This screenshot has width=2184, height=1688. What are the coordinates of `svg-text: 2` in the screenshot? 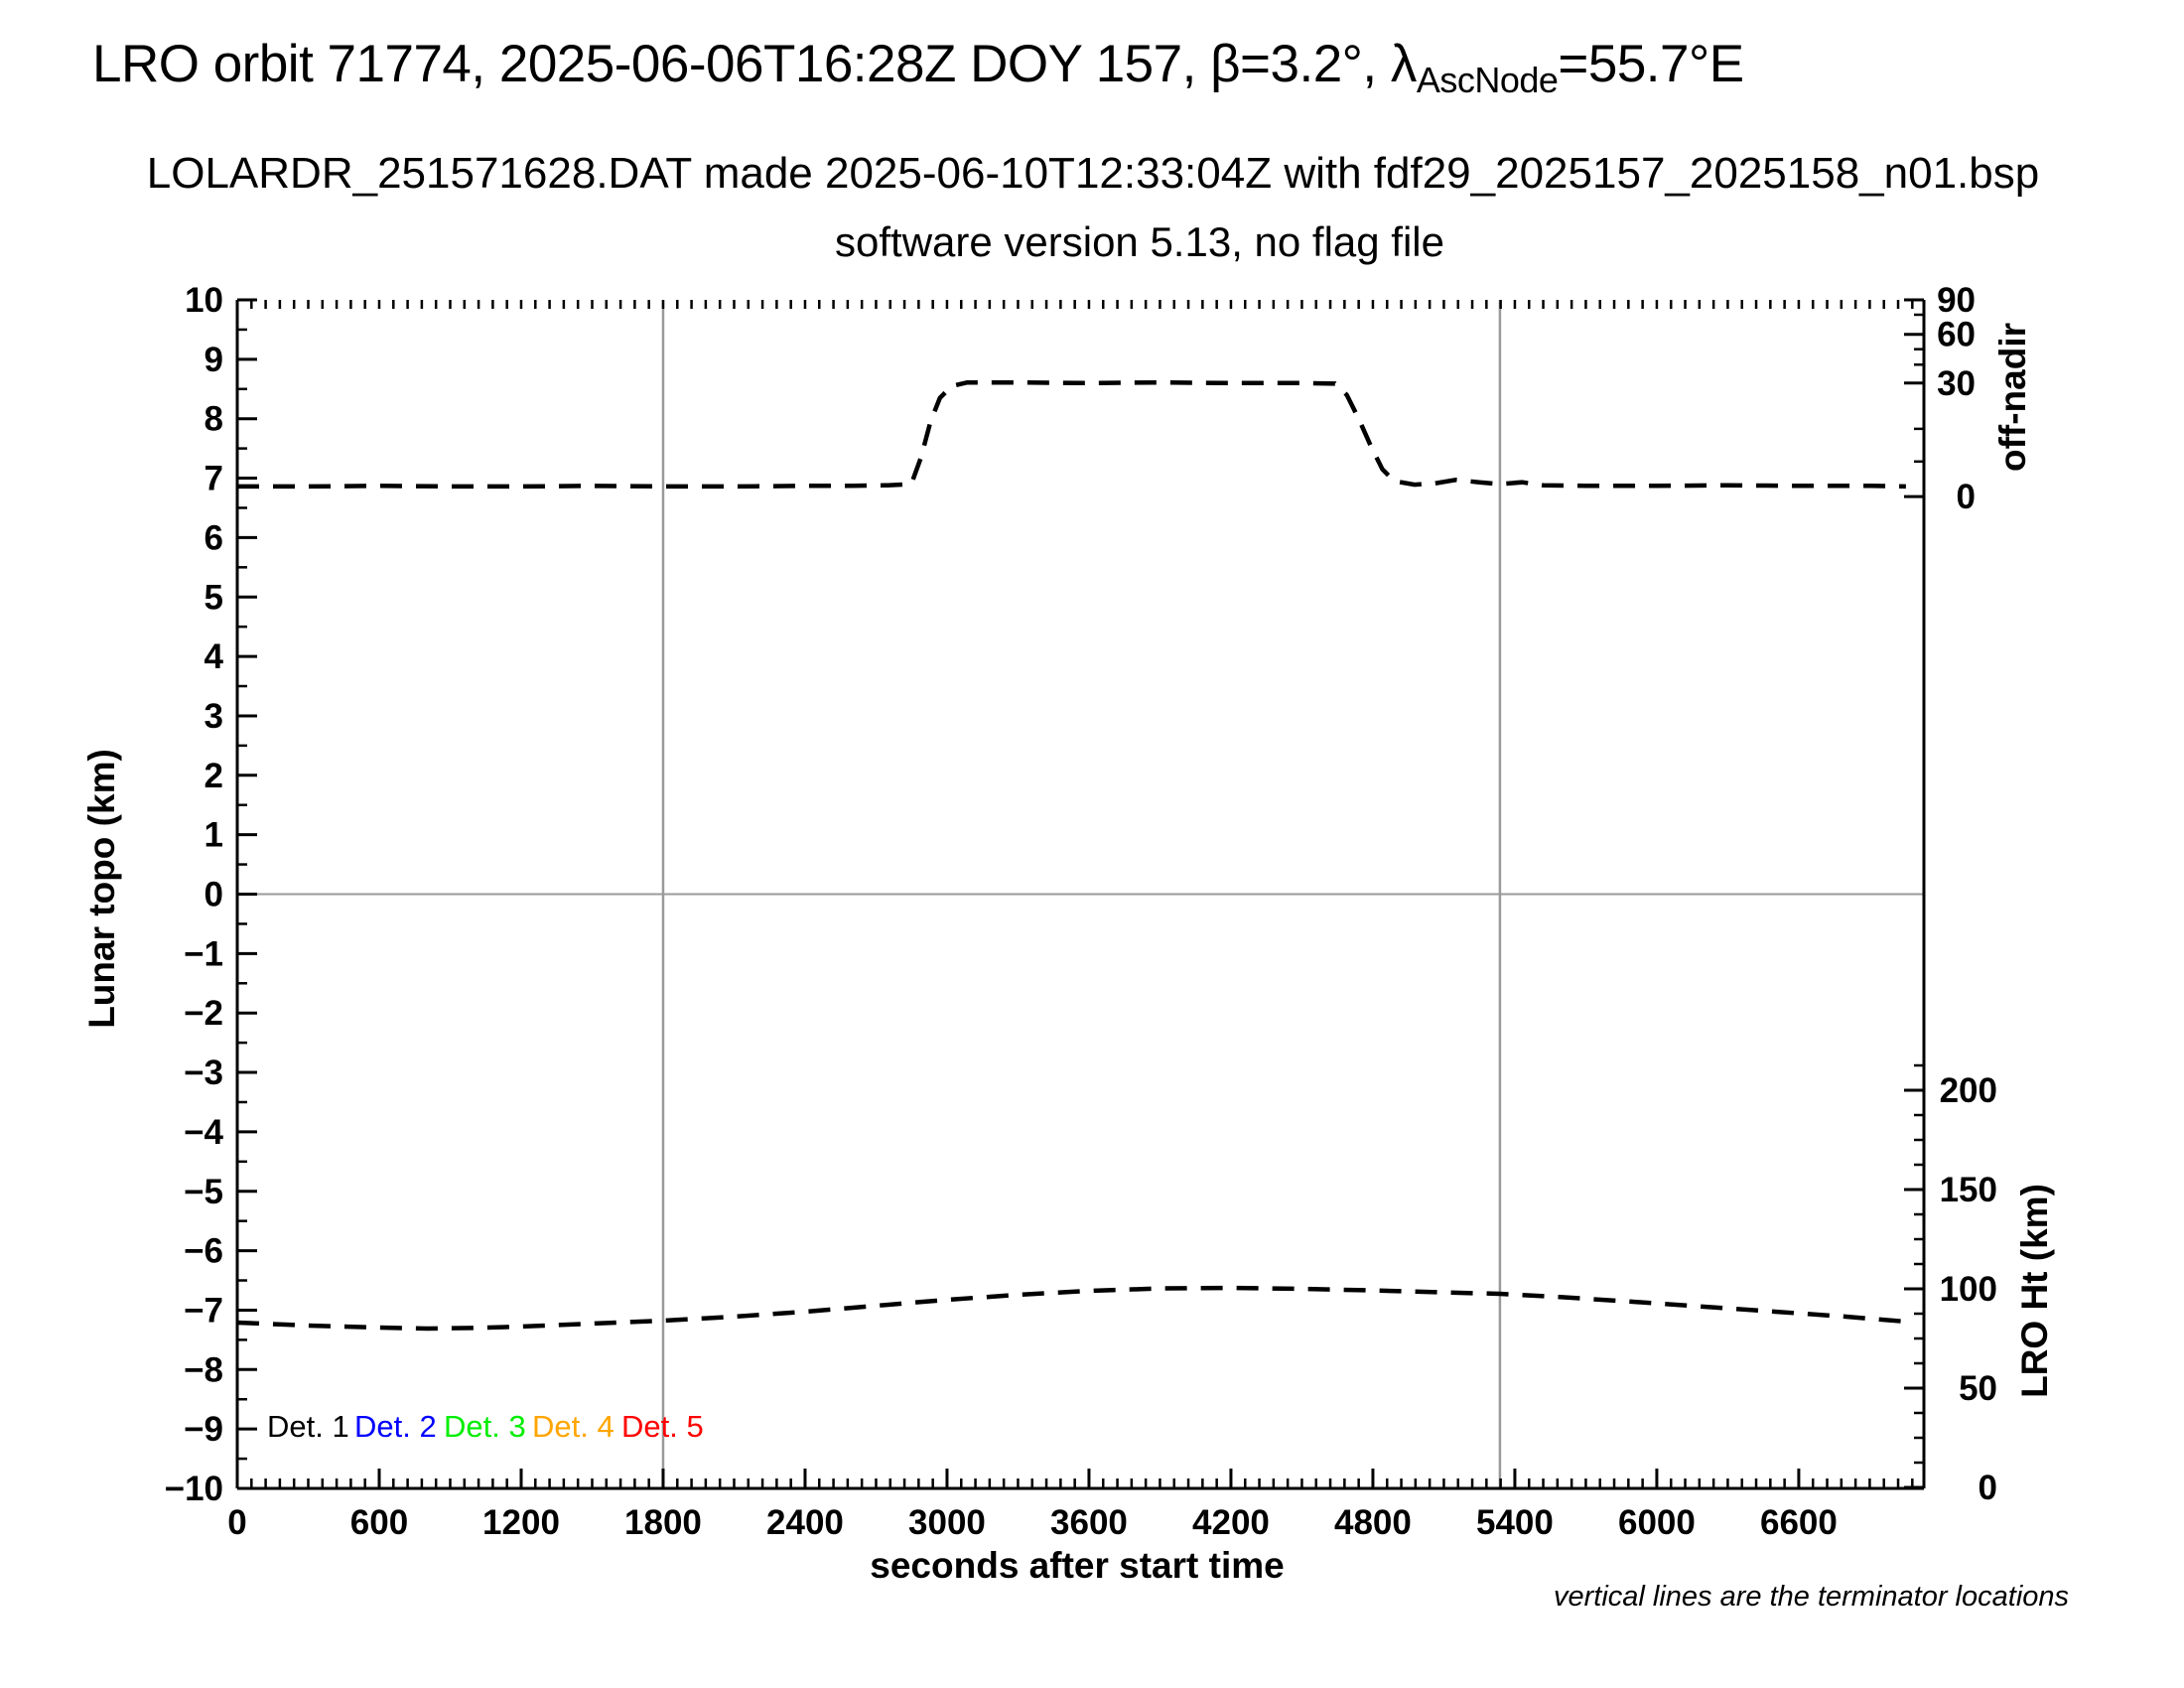 It's located at (214, 776).